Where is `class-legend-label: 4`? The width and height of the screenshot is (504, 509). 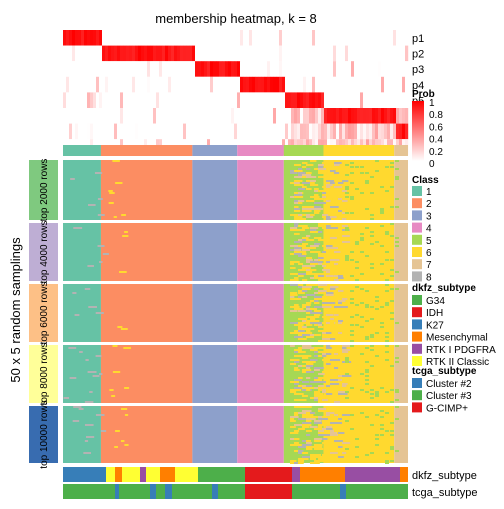 class-legend-label: 4 is located at coordinates (429, 229).